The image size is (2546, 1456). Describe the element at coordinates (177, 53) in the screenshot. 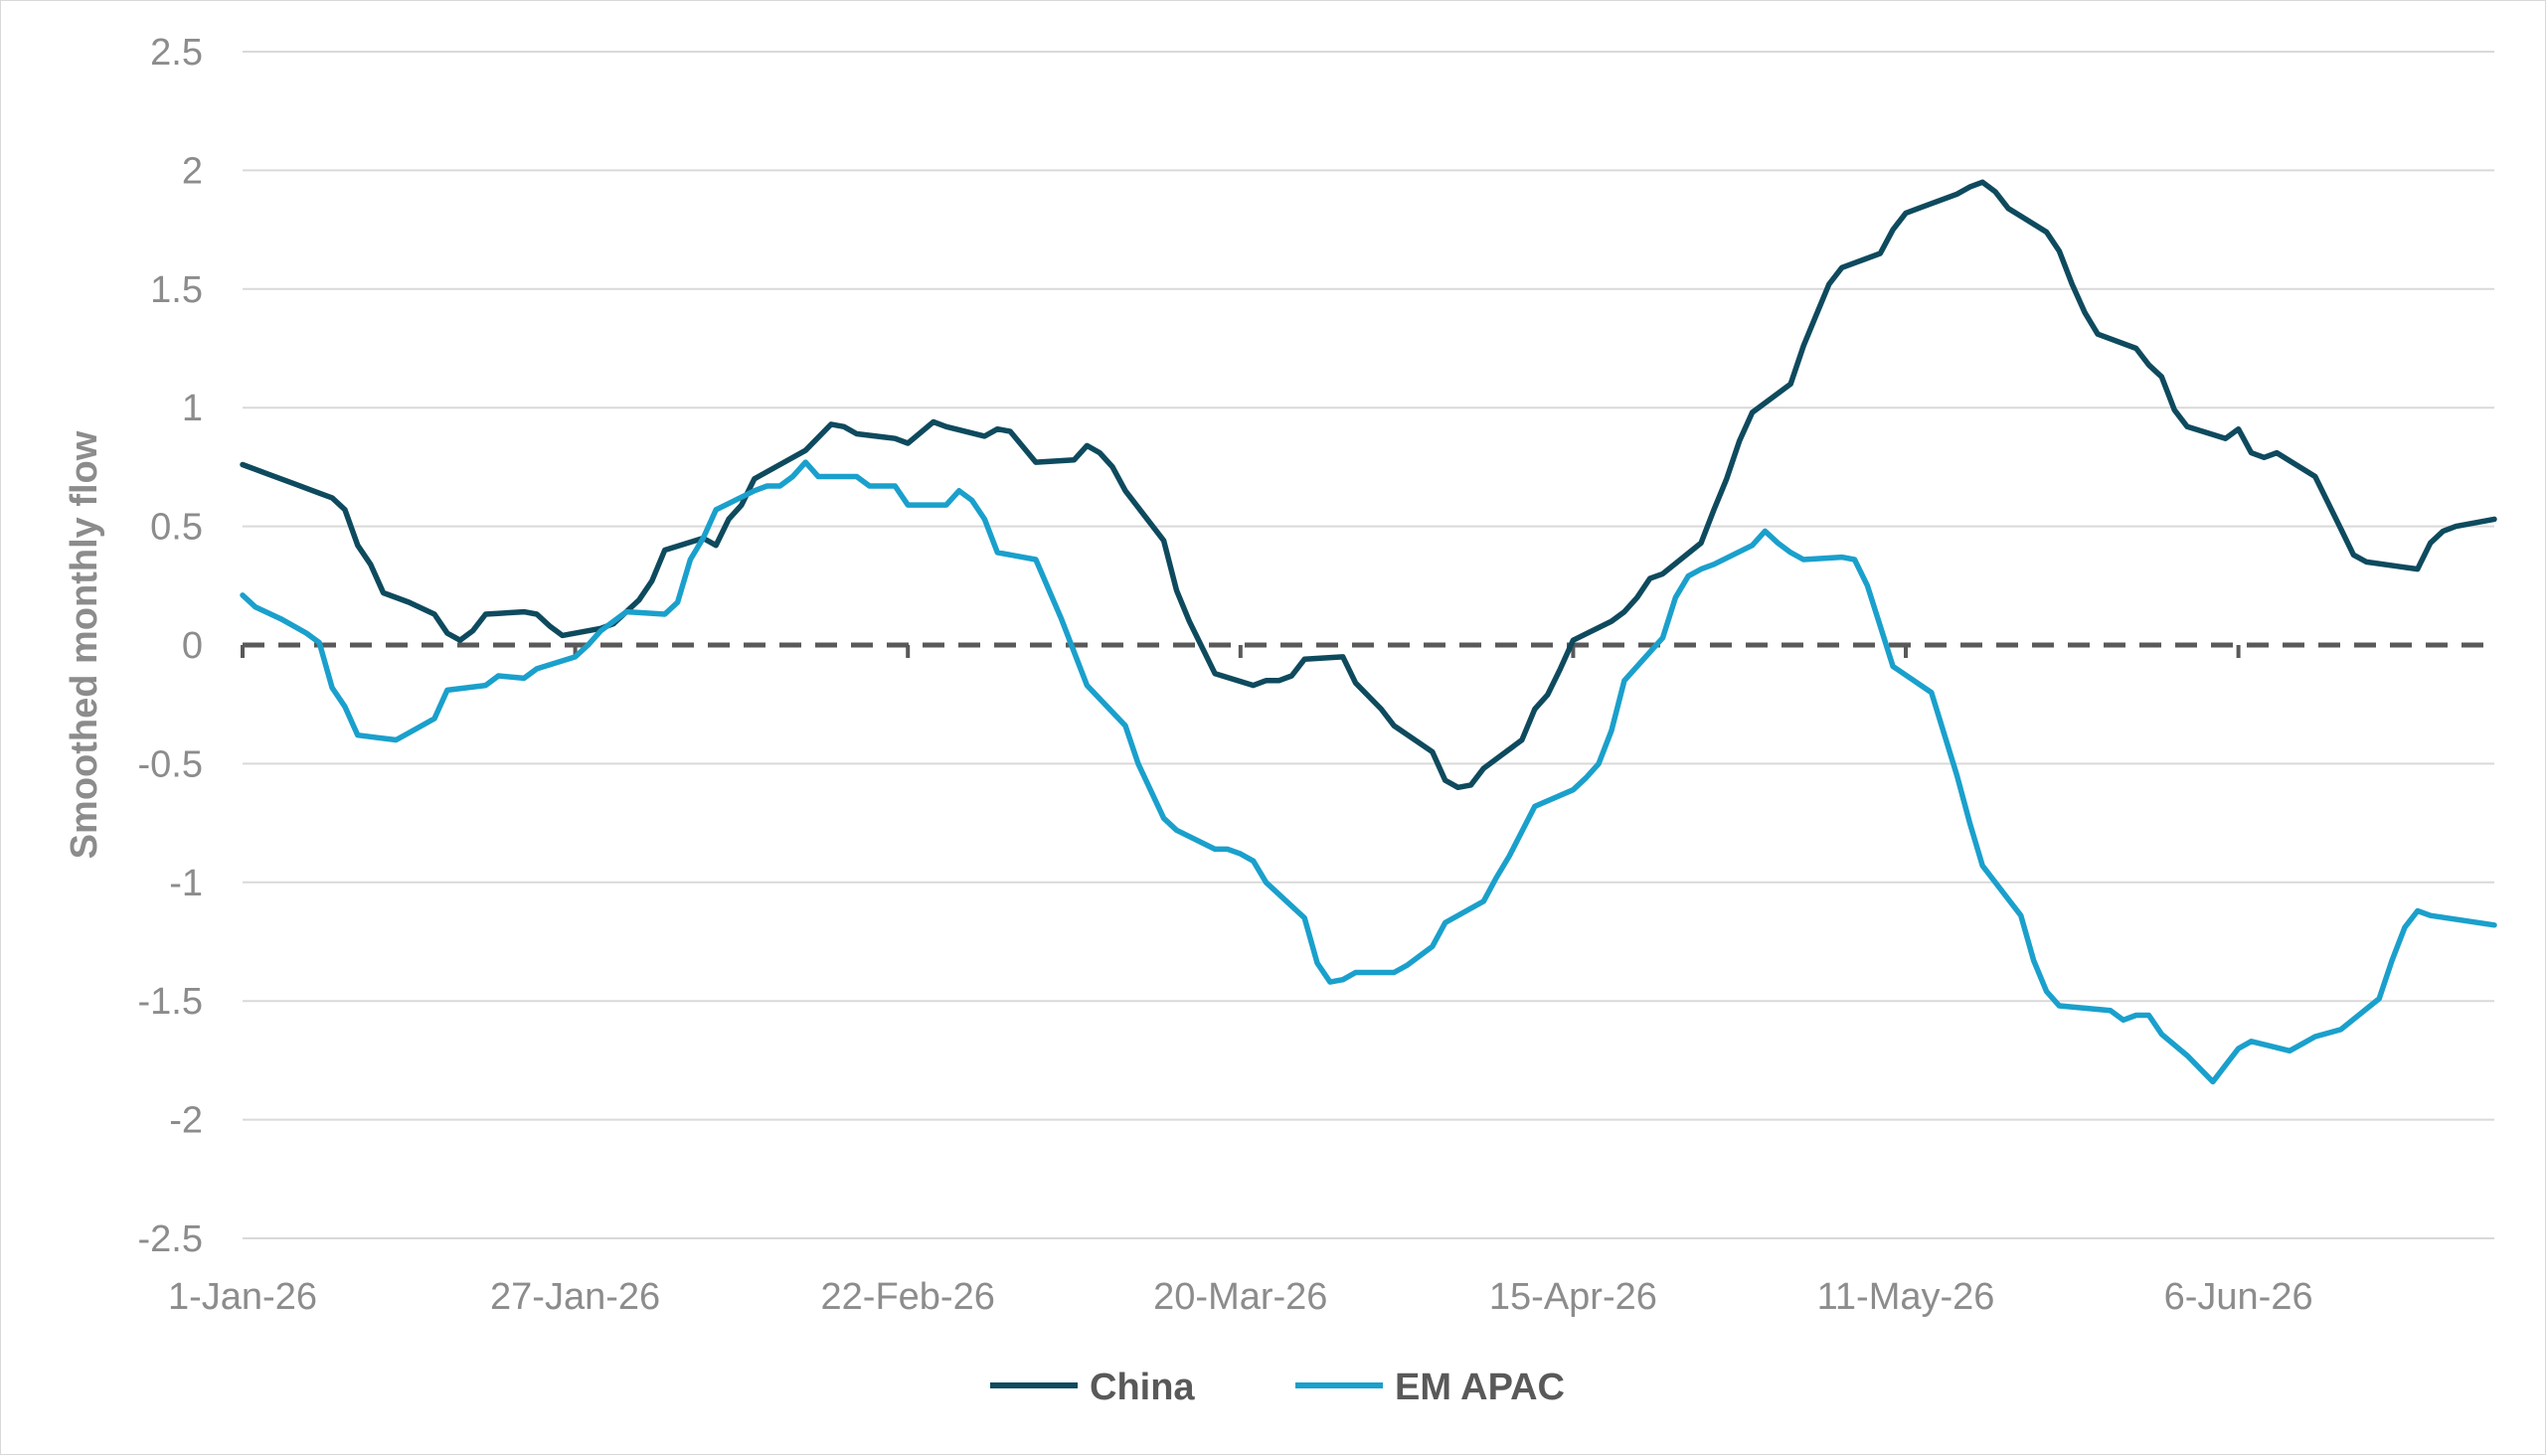

I see `y-tick-label: 2.5` at that location.